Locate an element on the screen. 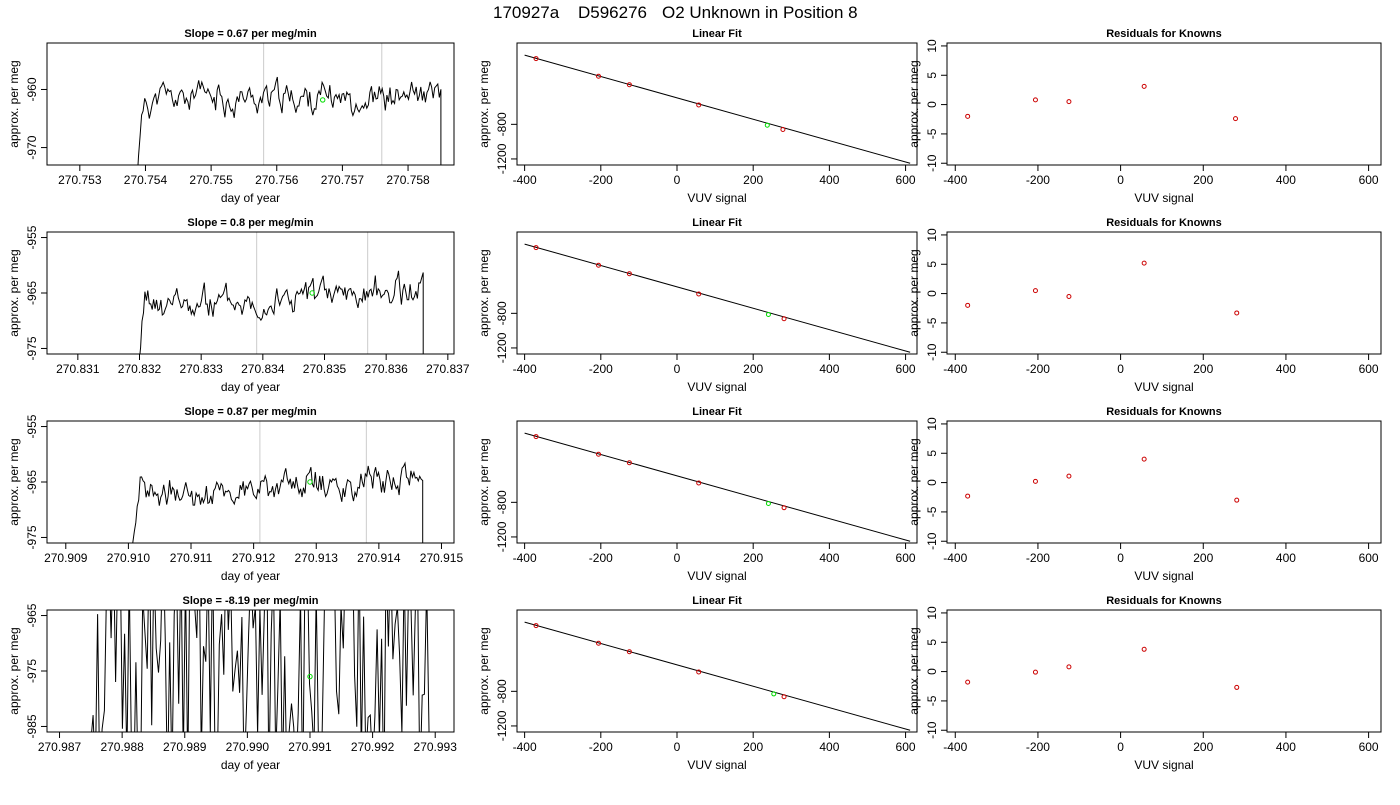 This screenshot has height=805, width=1400. y-tick-label: -955 is located at coordinates (32, 237).